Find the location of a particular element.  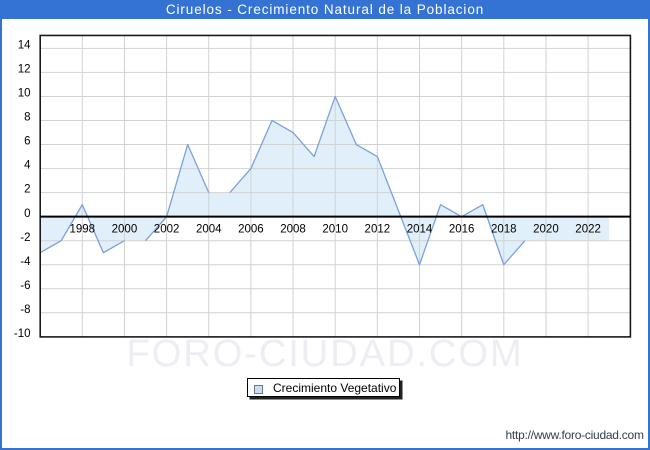

svg-text: 2012 is located at coordinates (378, 230).